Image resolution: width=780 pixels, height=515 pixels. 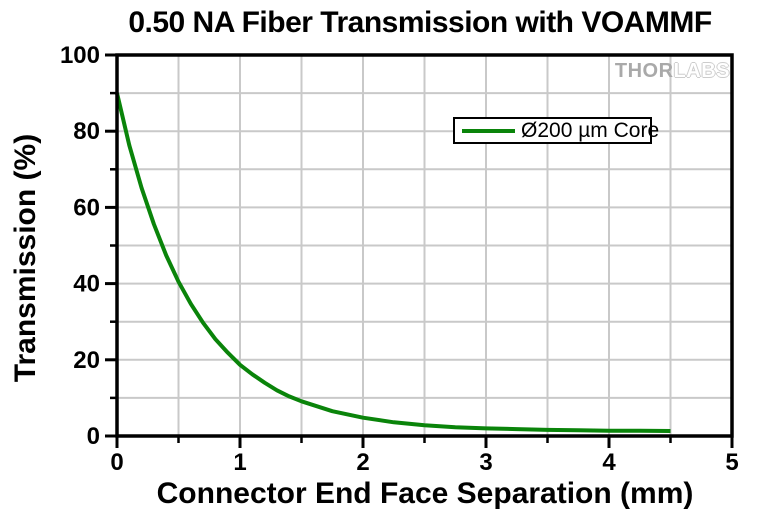 What do you see at coordinates (239, 462) in the screenshot?
I see `x-tick-label: 1` at bounding box center [239, 462].